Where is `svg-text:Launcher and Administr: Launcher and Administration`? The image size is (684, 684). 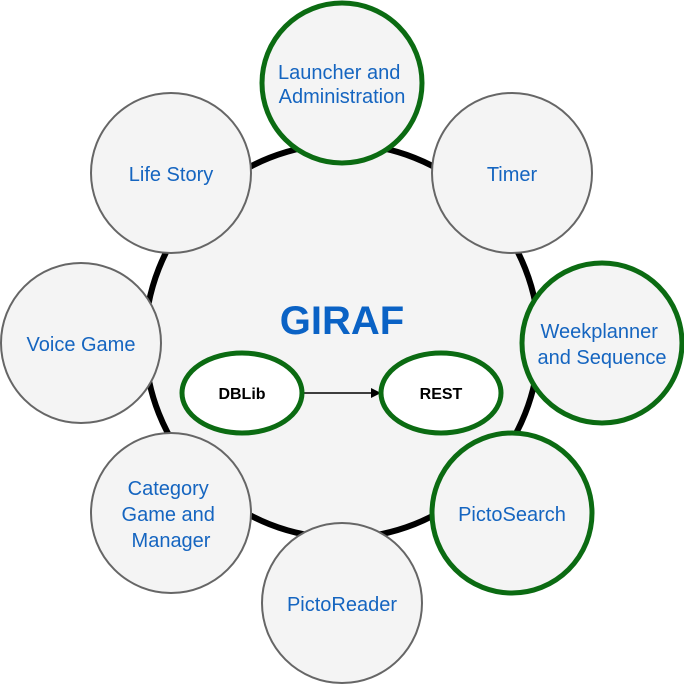 svg-text:Launcher and Administr: Launcher and Administration is located at coordinates (342, 85).